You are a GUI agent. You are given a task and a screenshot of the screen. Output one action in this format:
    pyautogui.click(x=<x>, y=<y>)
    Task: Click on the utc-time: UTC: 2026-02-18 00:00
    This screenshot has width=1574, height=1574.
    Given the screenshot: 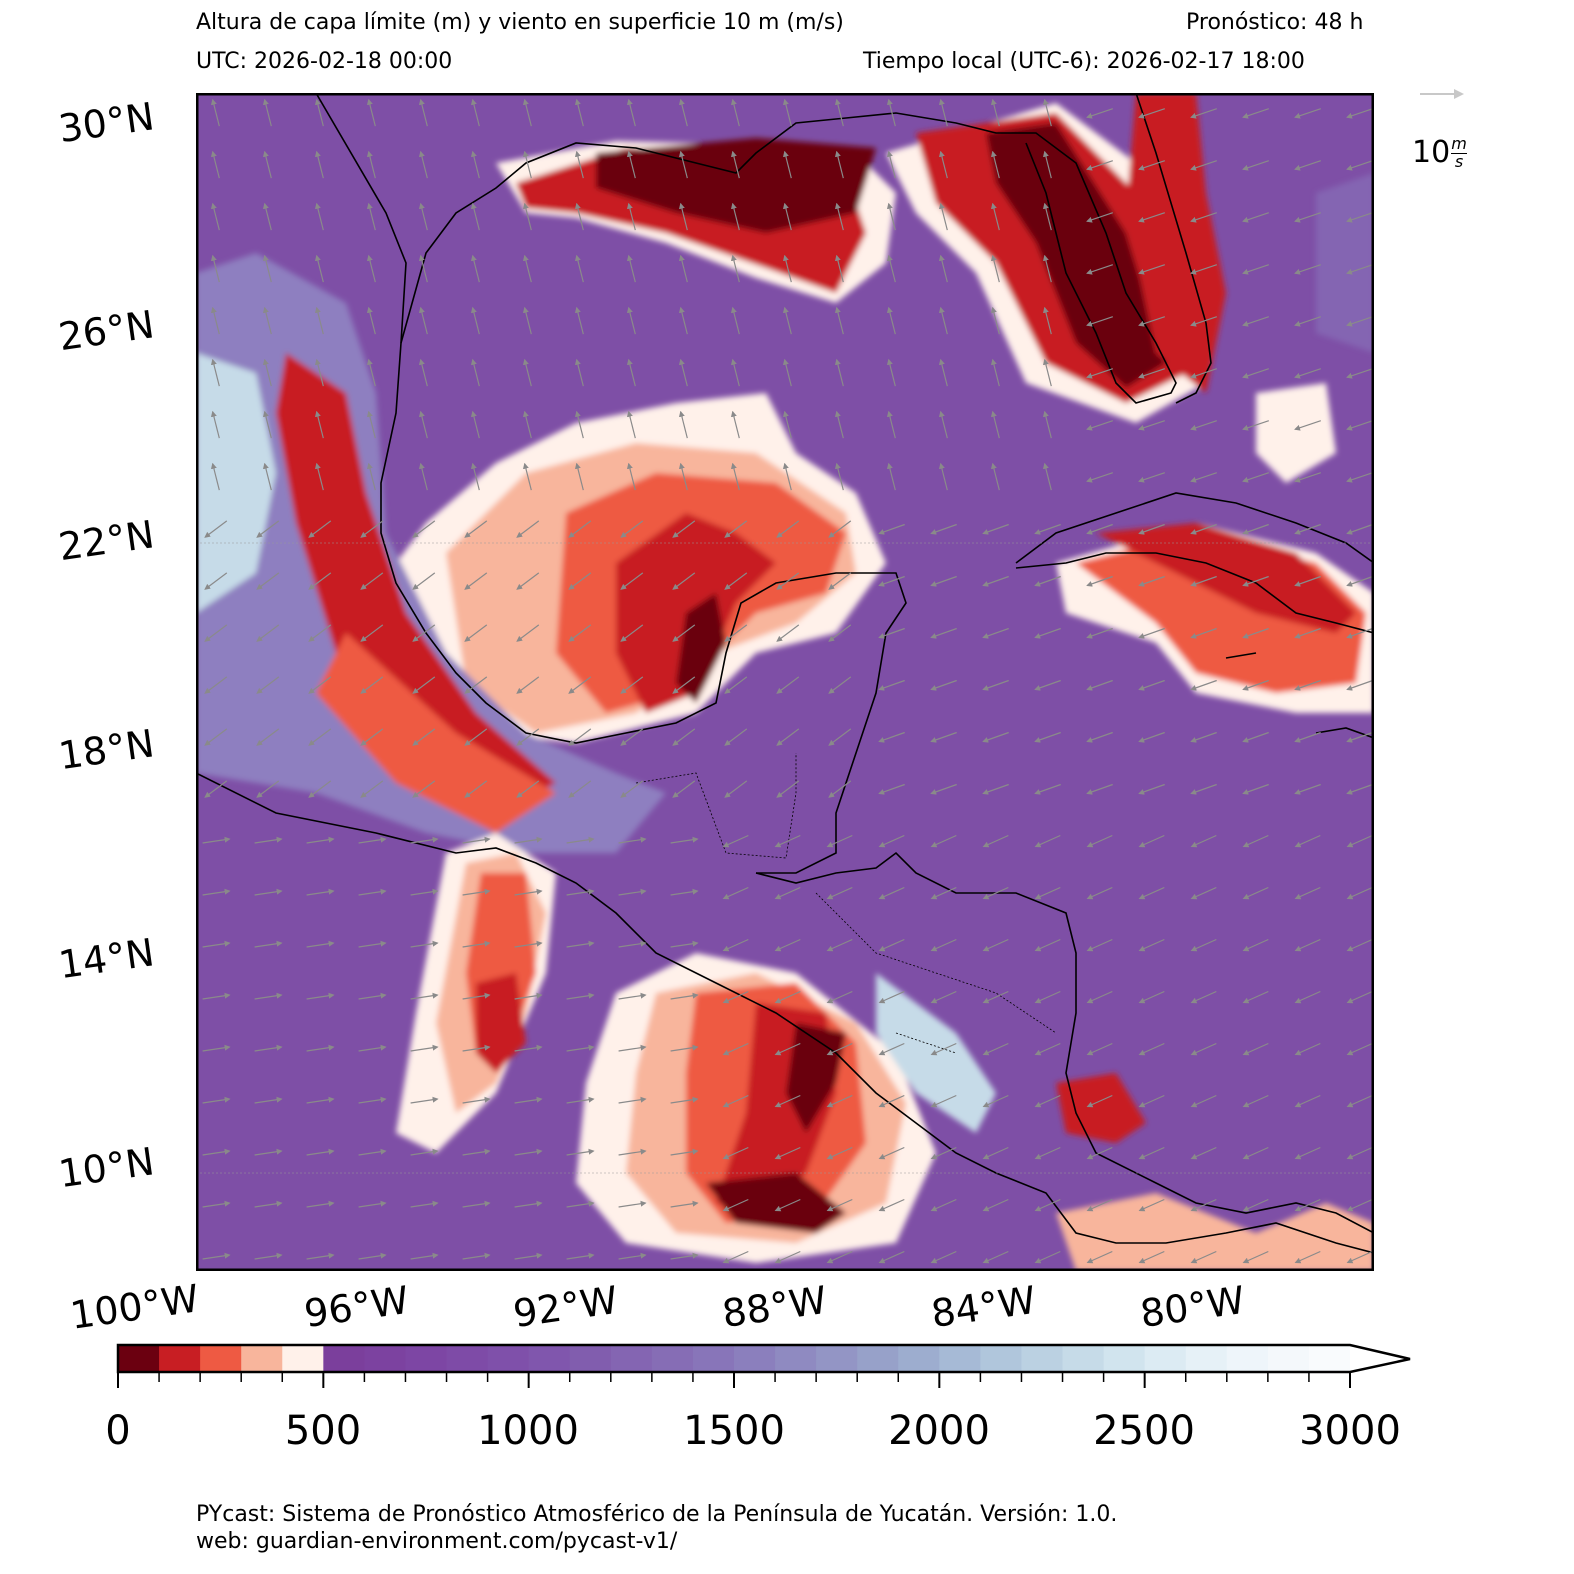 What is the action you would take?
    pyautogui.click(x=324, y=61)
    